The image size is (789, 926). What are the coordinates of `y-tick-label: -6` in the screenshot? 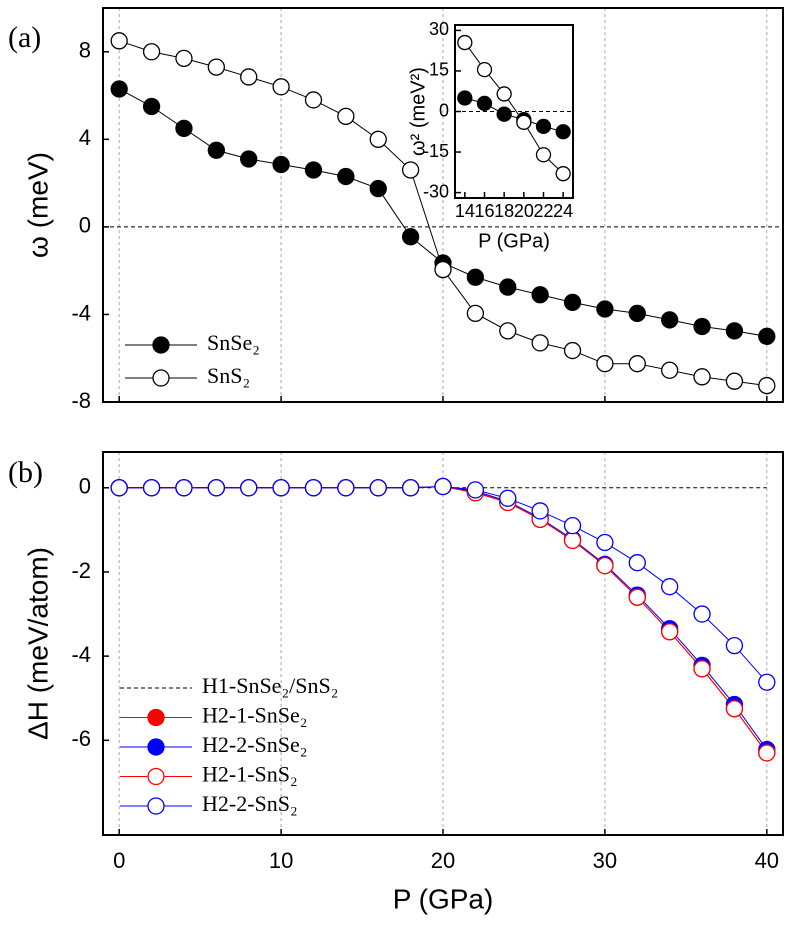 It's located at (81, 738).